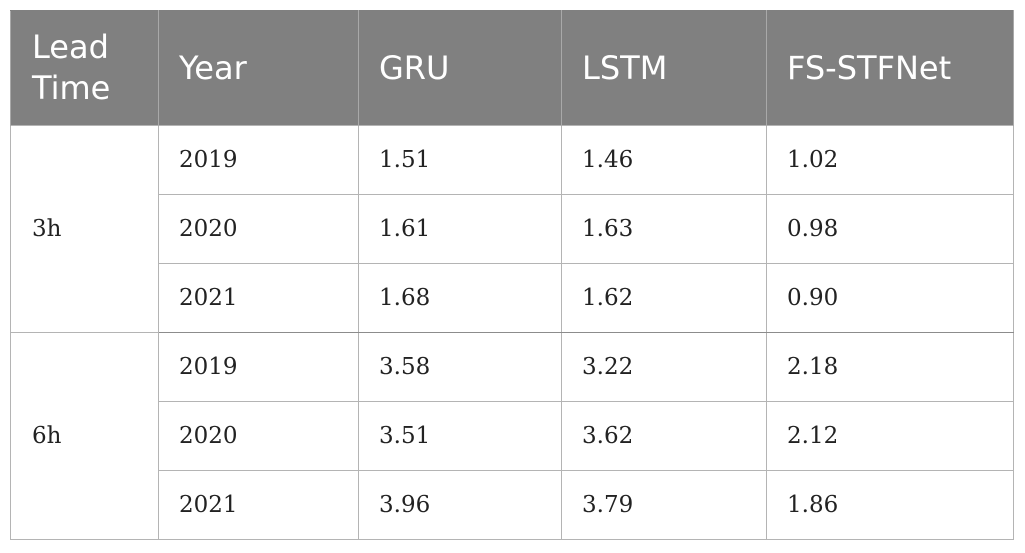 This screenshot has height=553, width=1025. What do you see at coordinates (890, 298) in the screenshot?
I see `fs-stfnet-cell: 0.90` at bounding box center [890, 298].